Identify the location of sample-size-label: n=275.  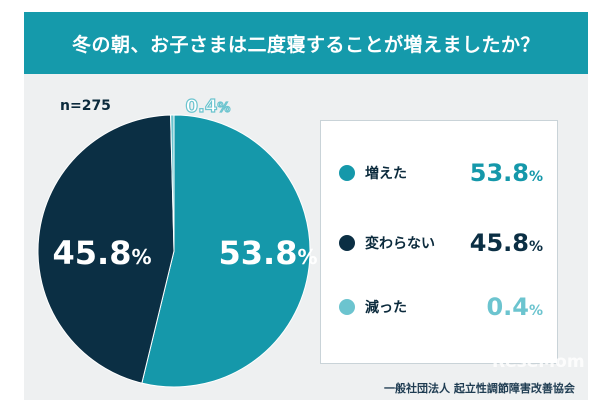
(85, 106).